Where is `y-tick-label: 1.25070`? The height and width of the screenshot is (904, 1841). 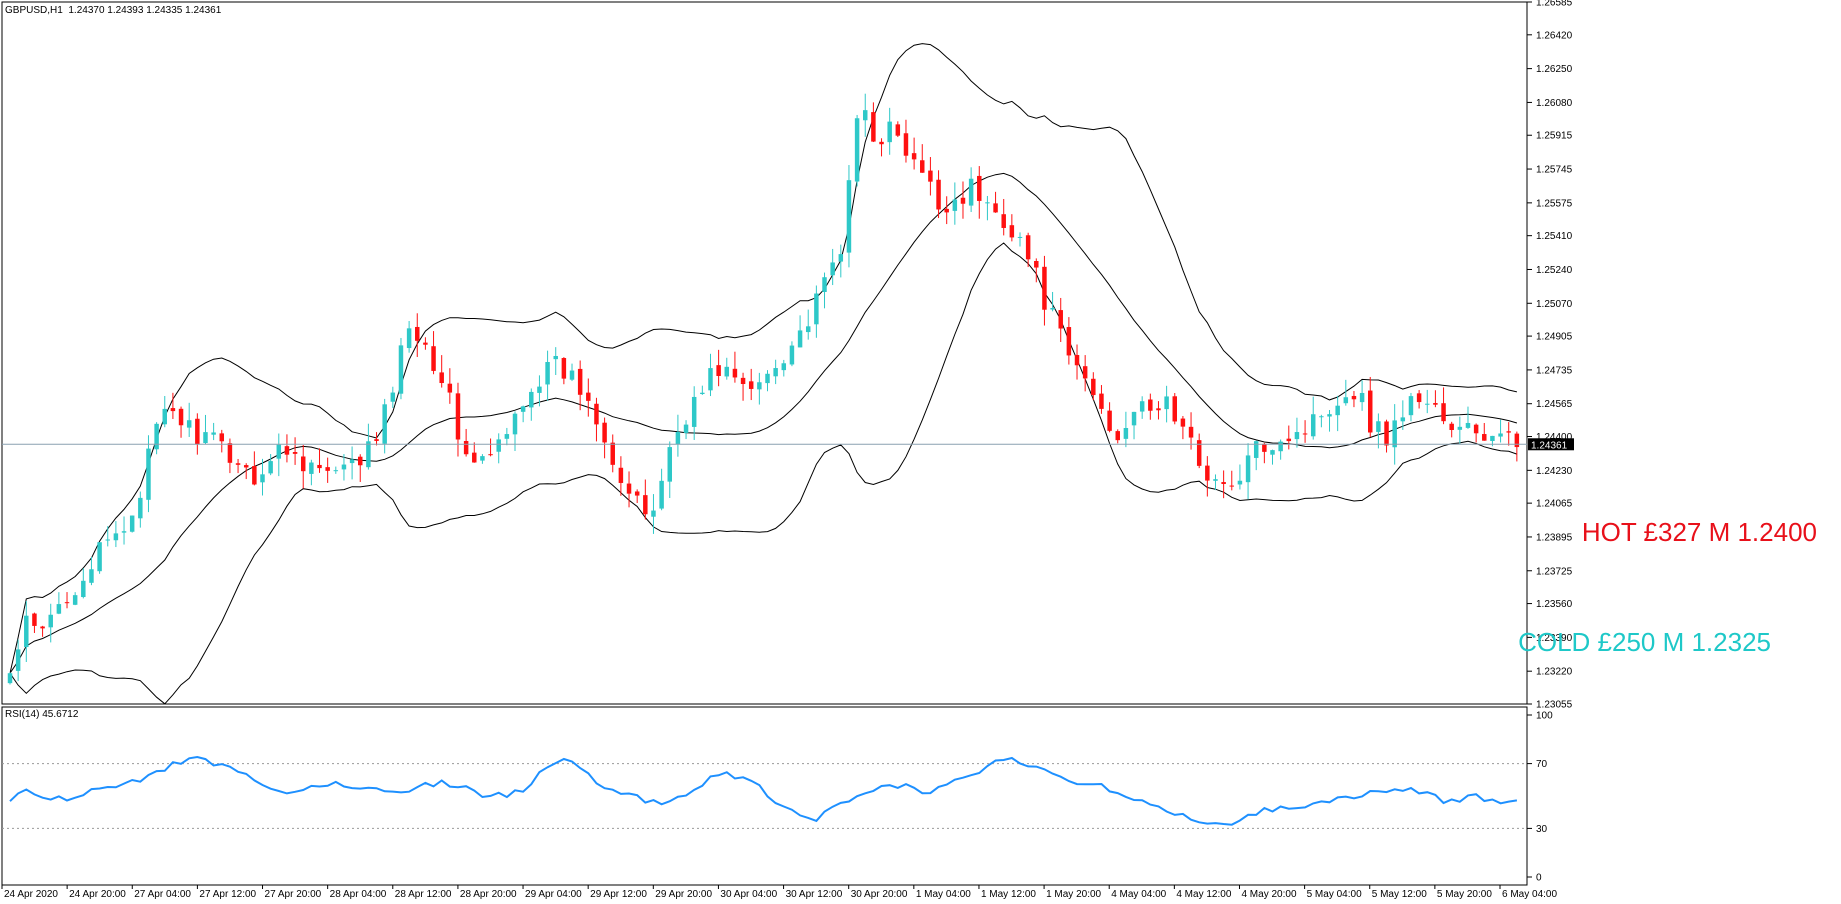 y-tick-label: 1.25070 is located at coordinates (1554, 304).